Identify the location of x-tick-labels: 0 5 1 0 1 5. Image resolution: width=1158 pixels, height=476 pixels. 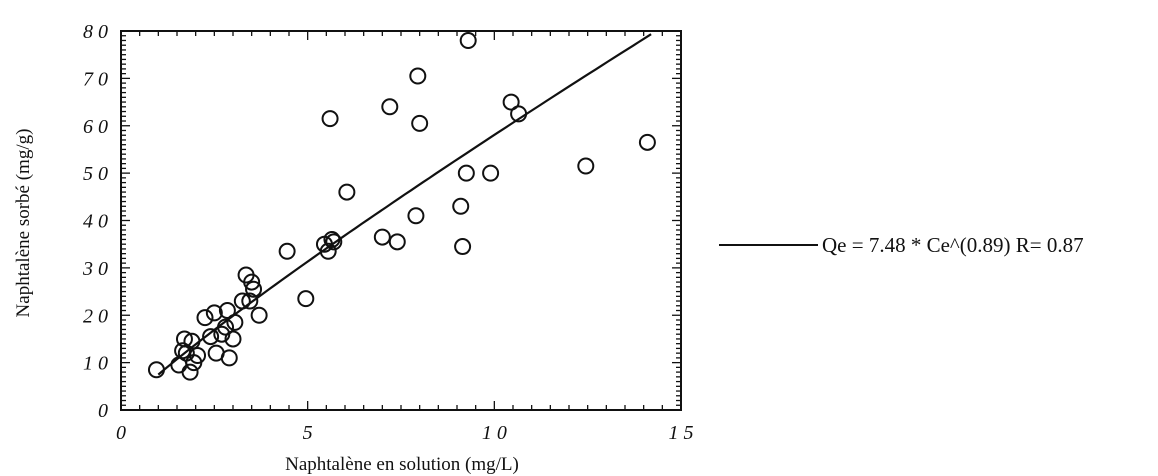
(405, 433).